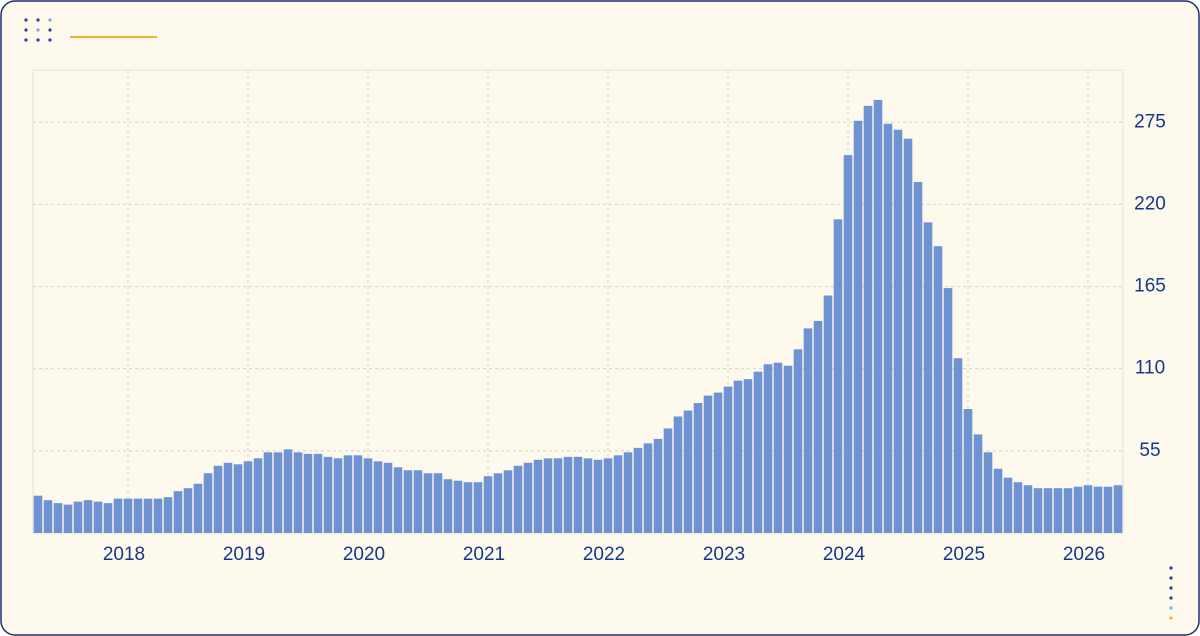  Describe the element at coordinates (244, 554) in the screenshot. I see `x-tick-label: 2019` at that location.